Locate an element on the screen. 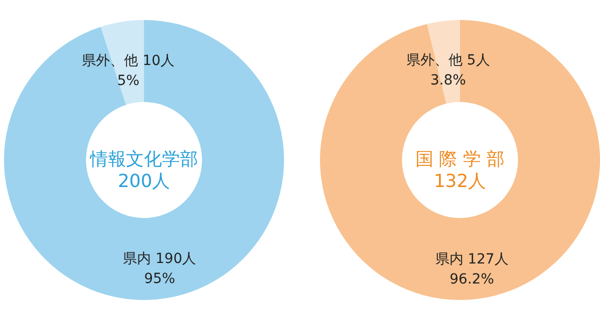 The image size is (600, 321). text: 132人 is located at coordinates (460, 181).